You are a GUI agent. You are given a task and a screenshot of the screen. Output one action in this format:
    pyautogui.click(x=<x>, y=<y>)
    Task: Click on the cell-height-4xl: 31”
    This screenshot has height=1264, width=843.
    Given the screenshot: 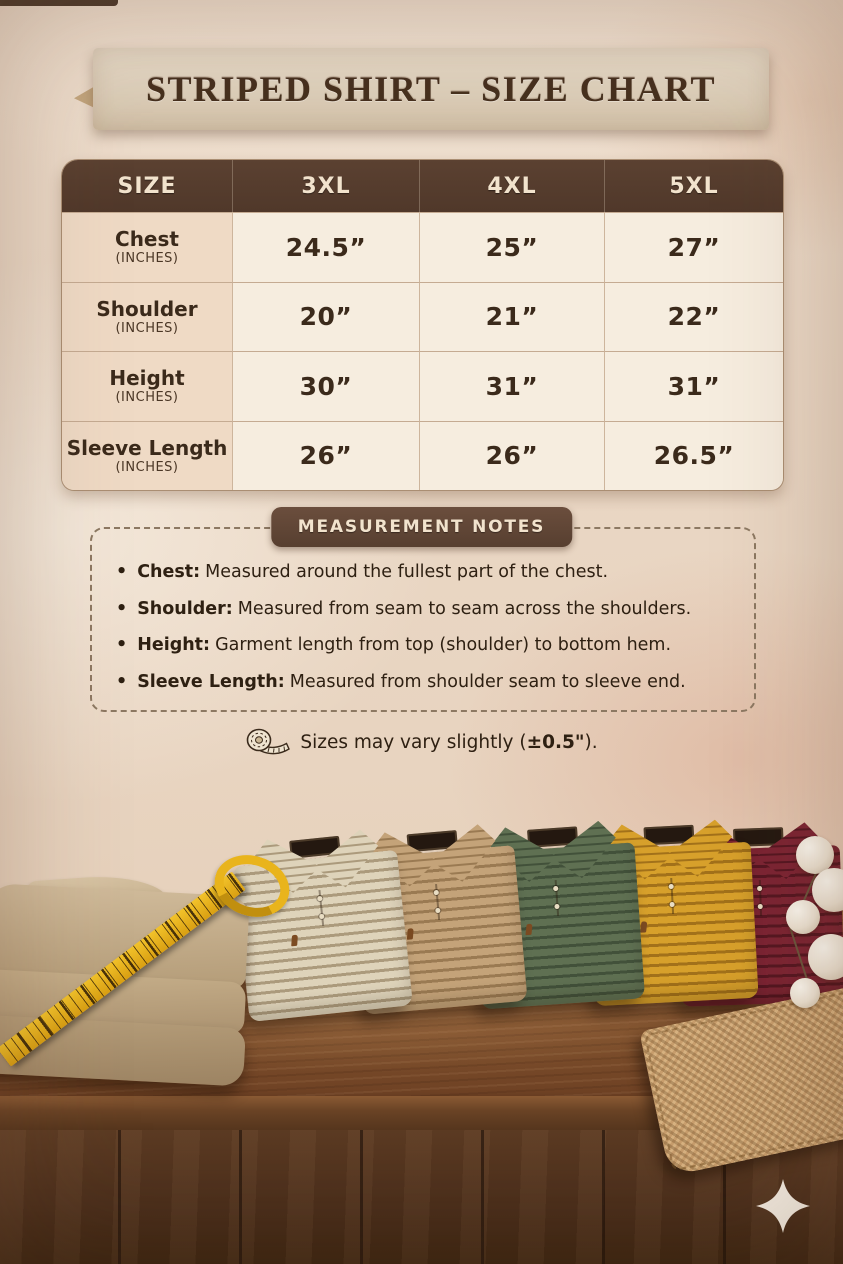 What is the action you would take?
    pyautogui.click(x=512, y=386)
    